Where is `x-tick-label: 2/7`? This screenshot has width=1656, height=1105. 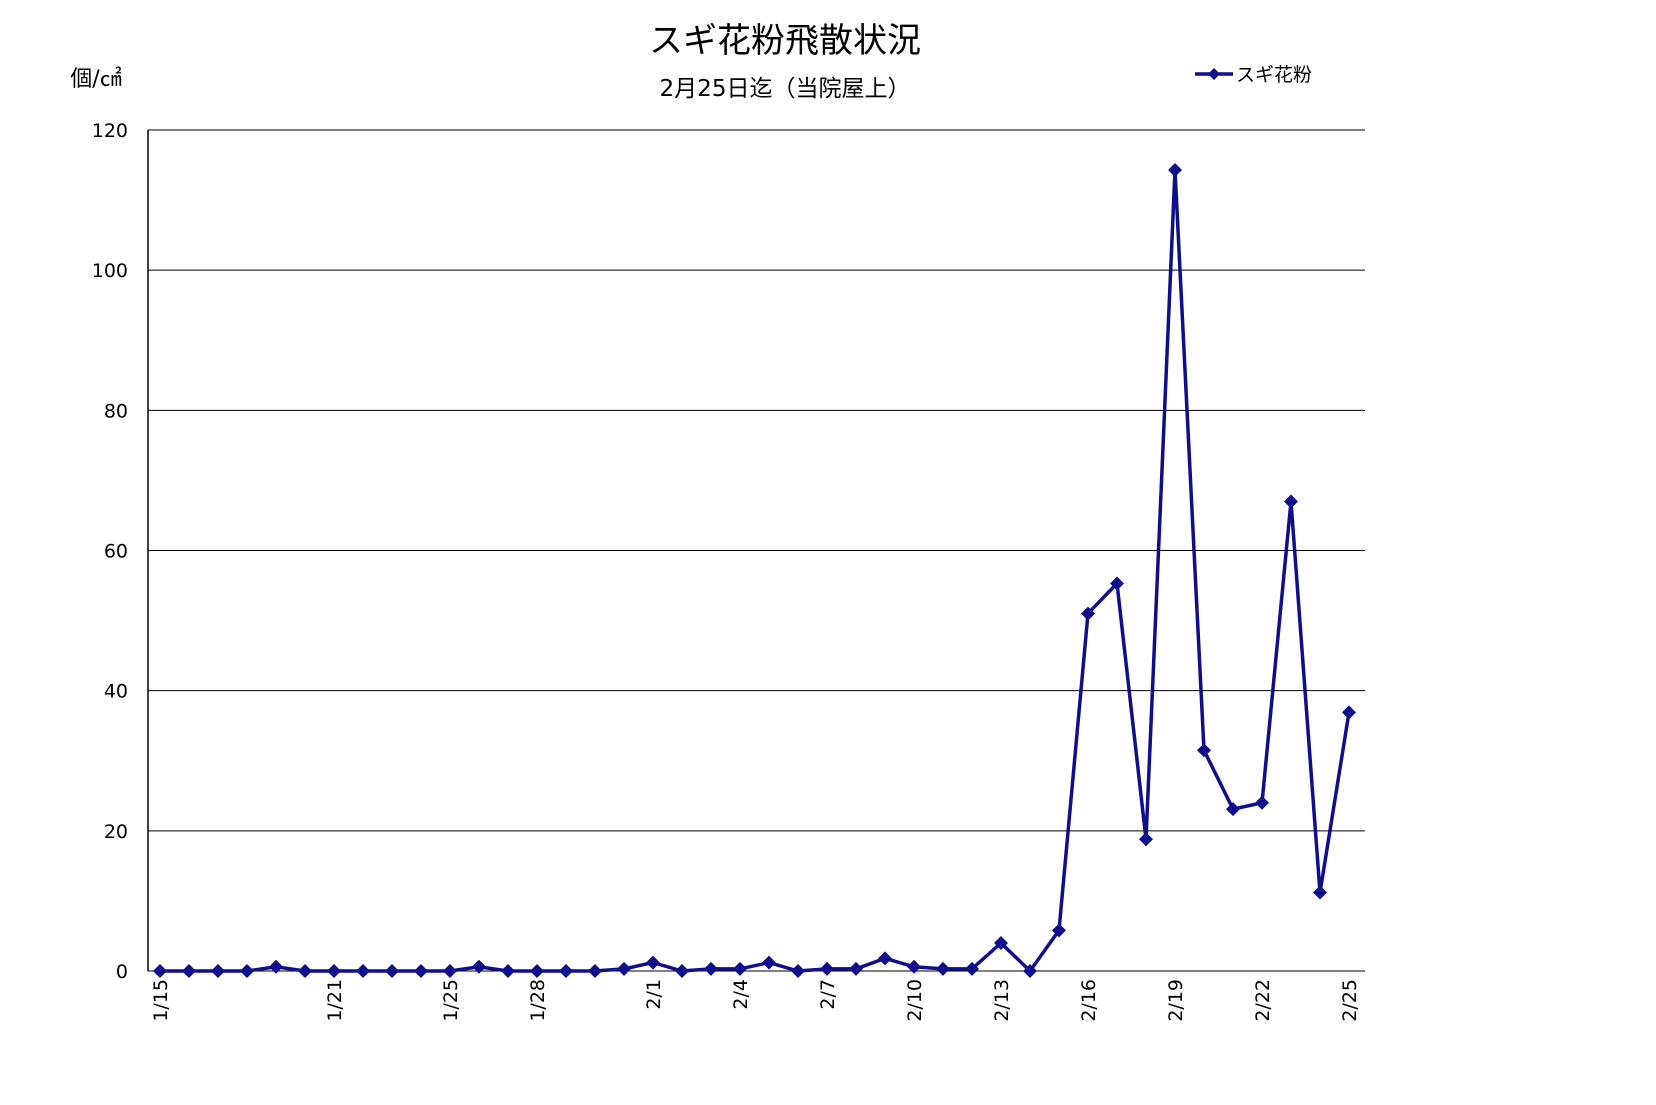
x-tick-label: 2/7 is located at coordinates (828, 994).